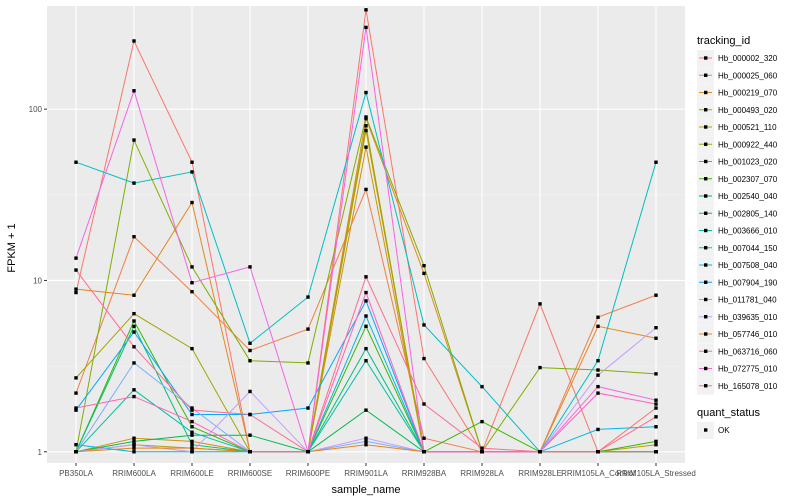 The image size is (800, 500). Describe the element at coordinates (713, 430) in the screenshot. I see `shape-legend-items: OK` at that location.